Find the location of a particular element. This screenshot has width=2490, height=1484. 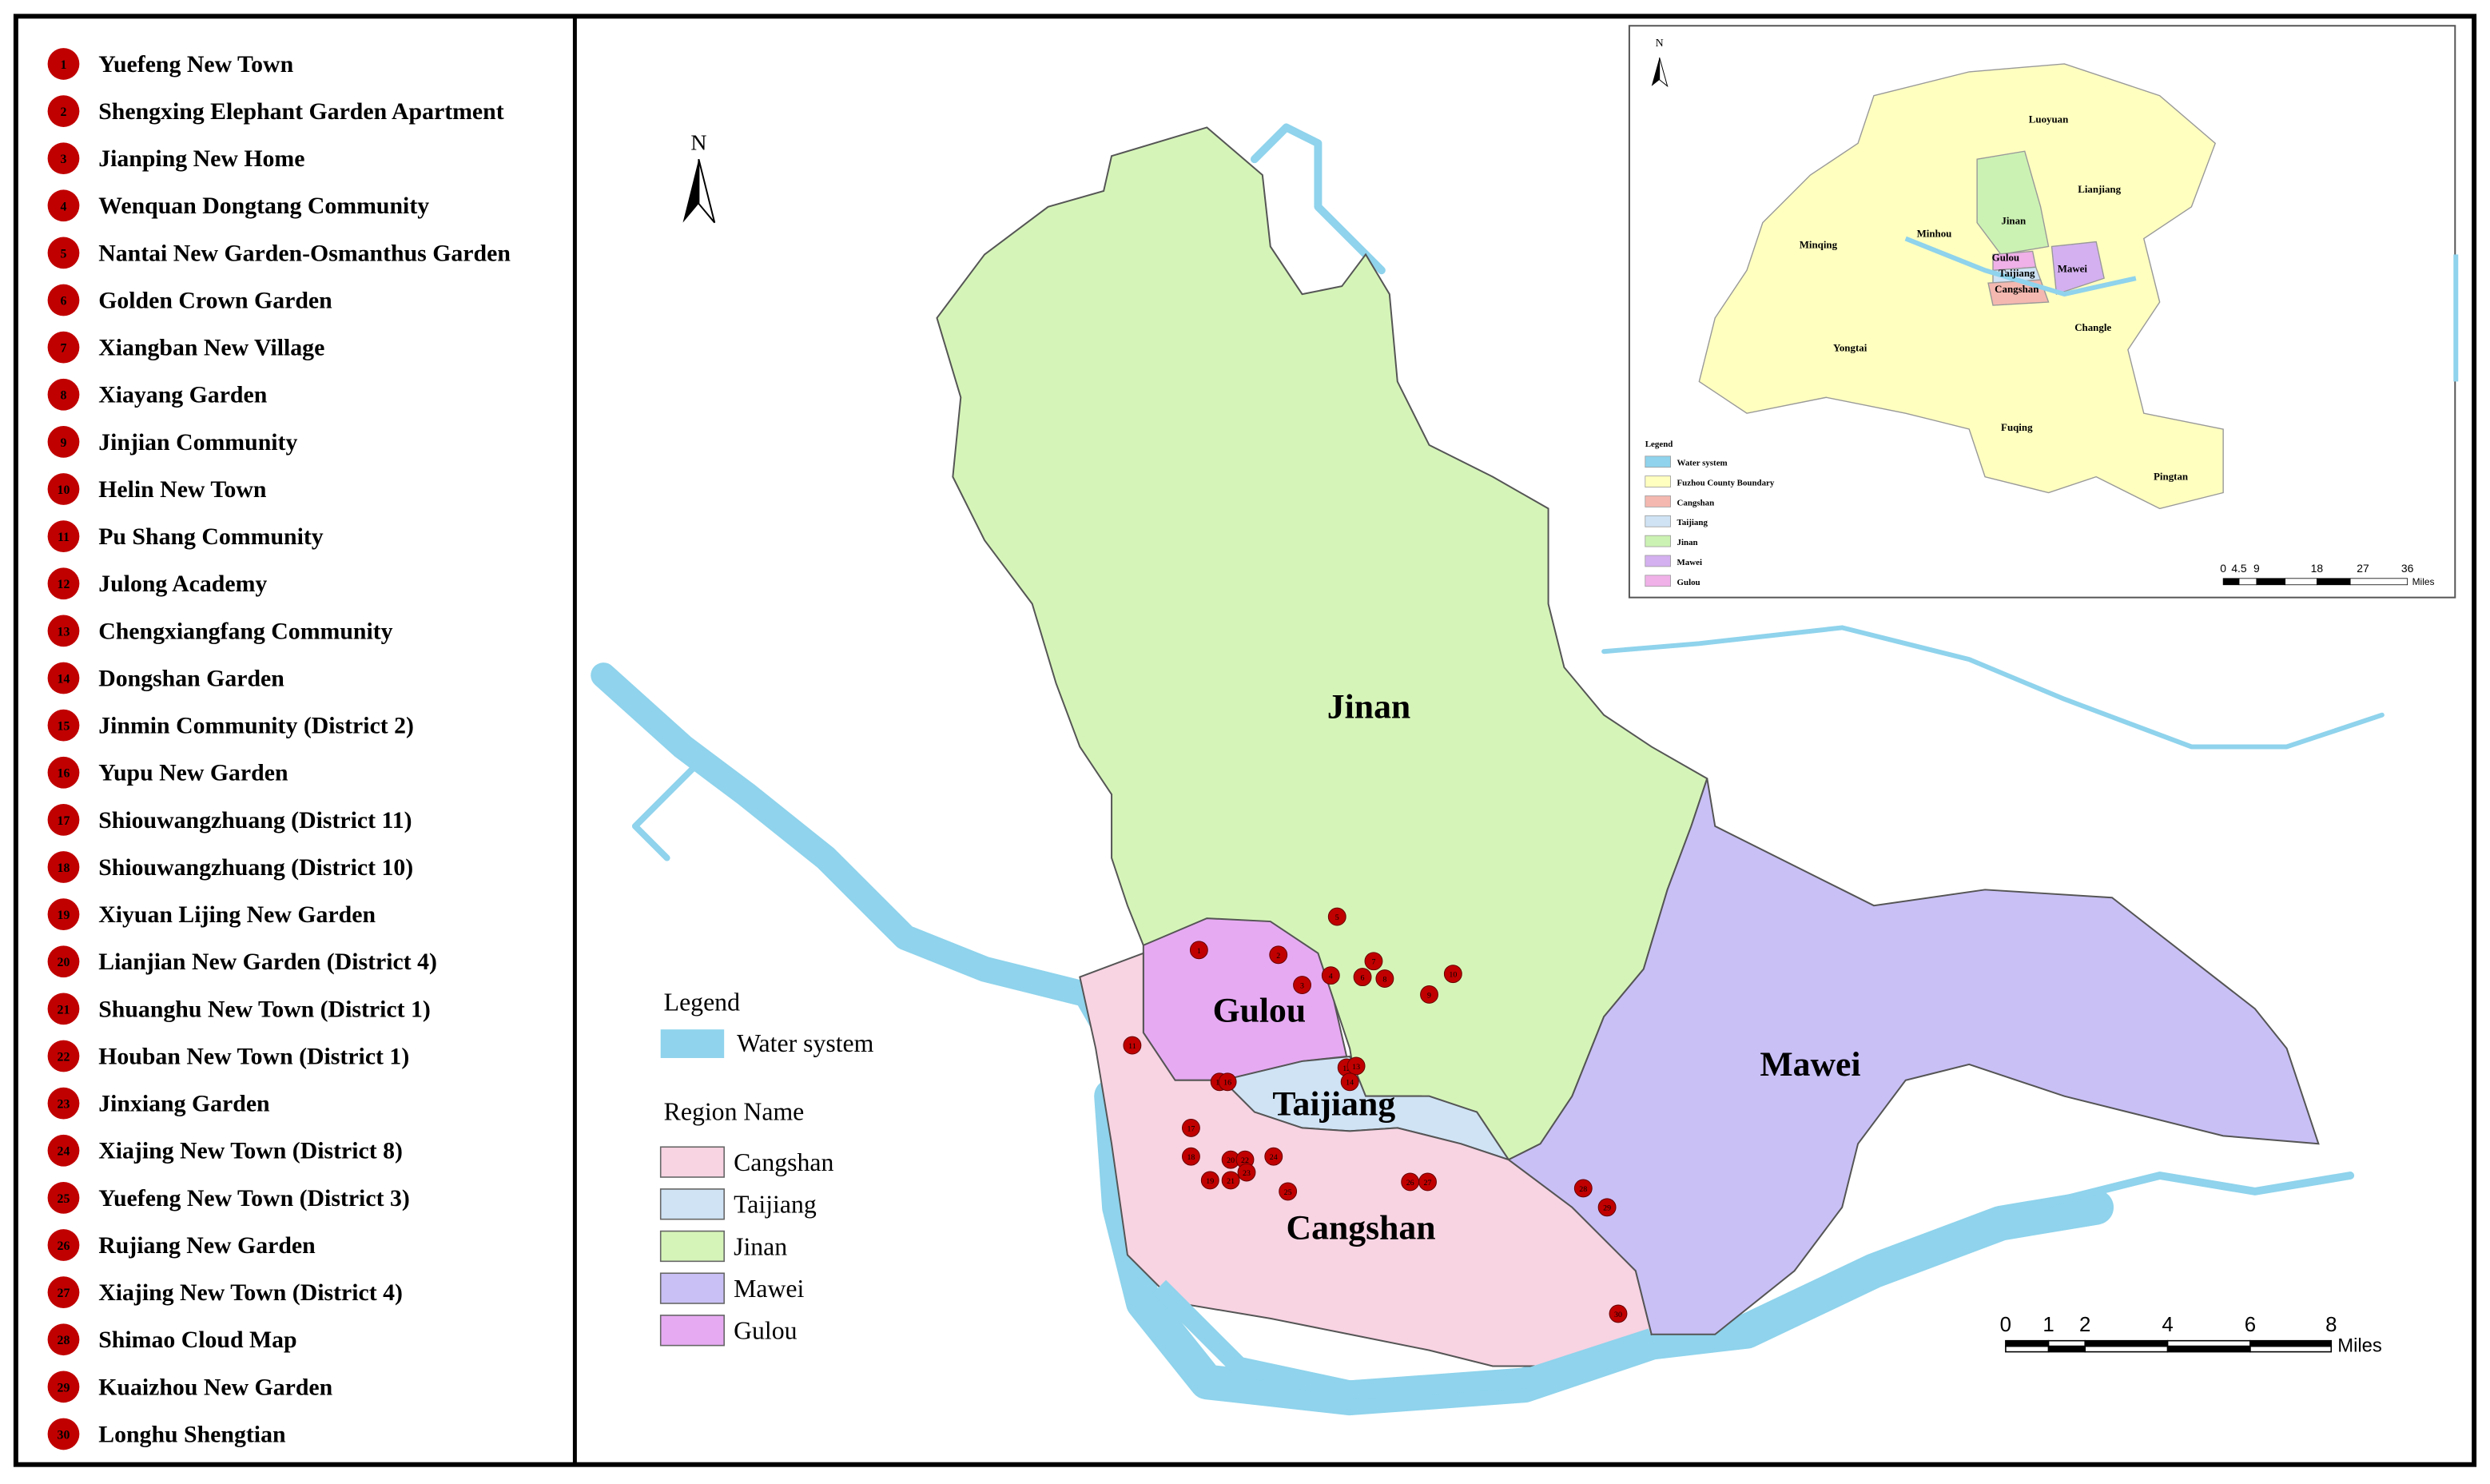

site-marker-number: 3 is located at coordinates (1302, 987).